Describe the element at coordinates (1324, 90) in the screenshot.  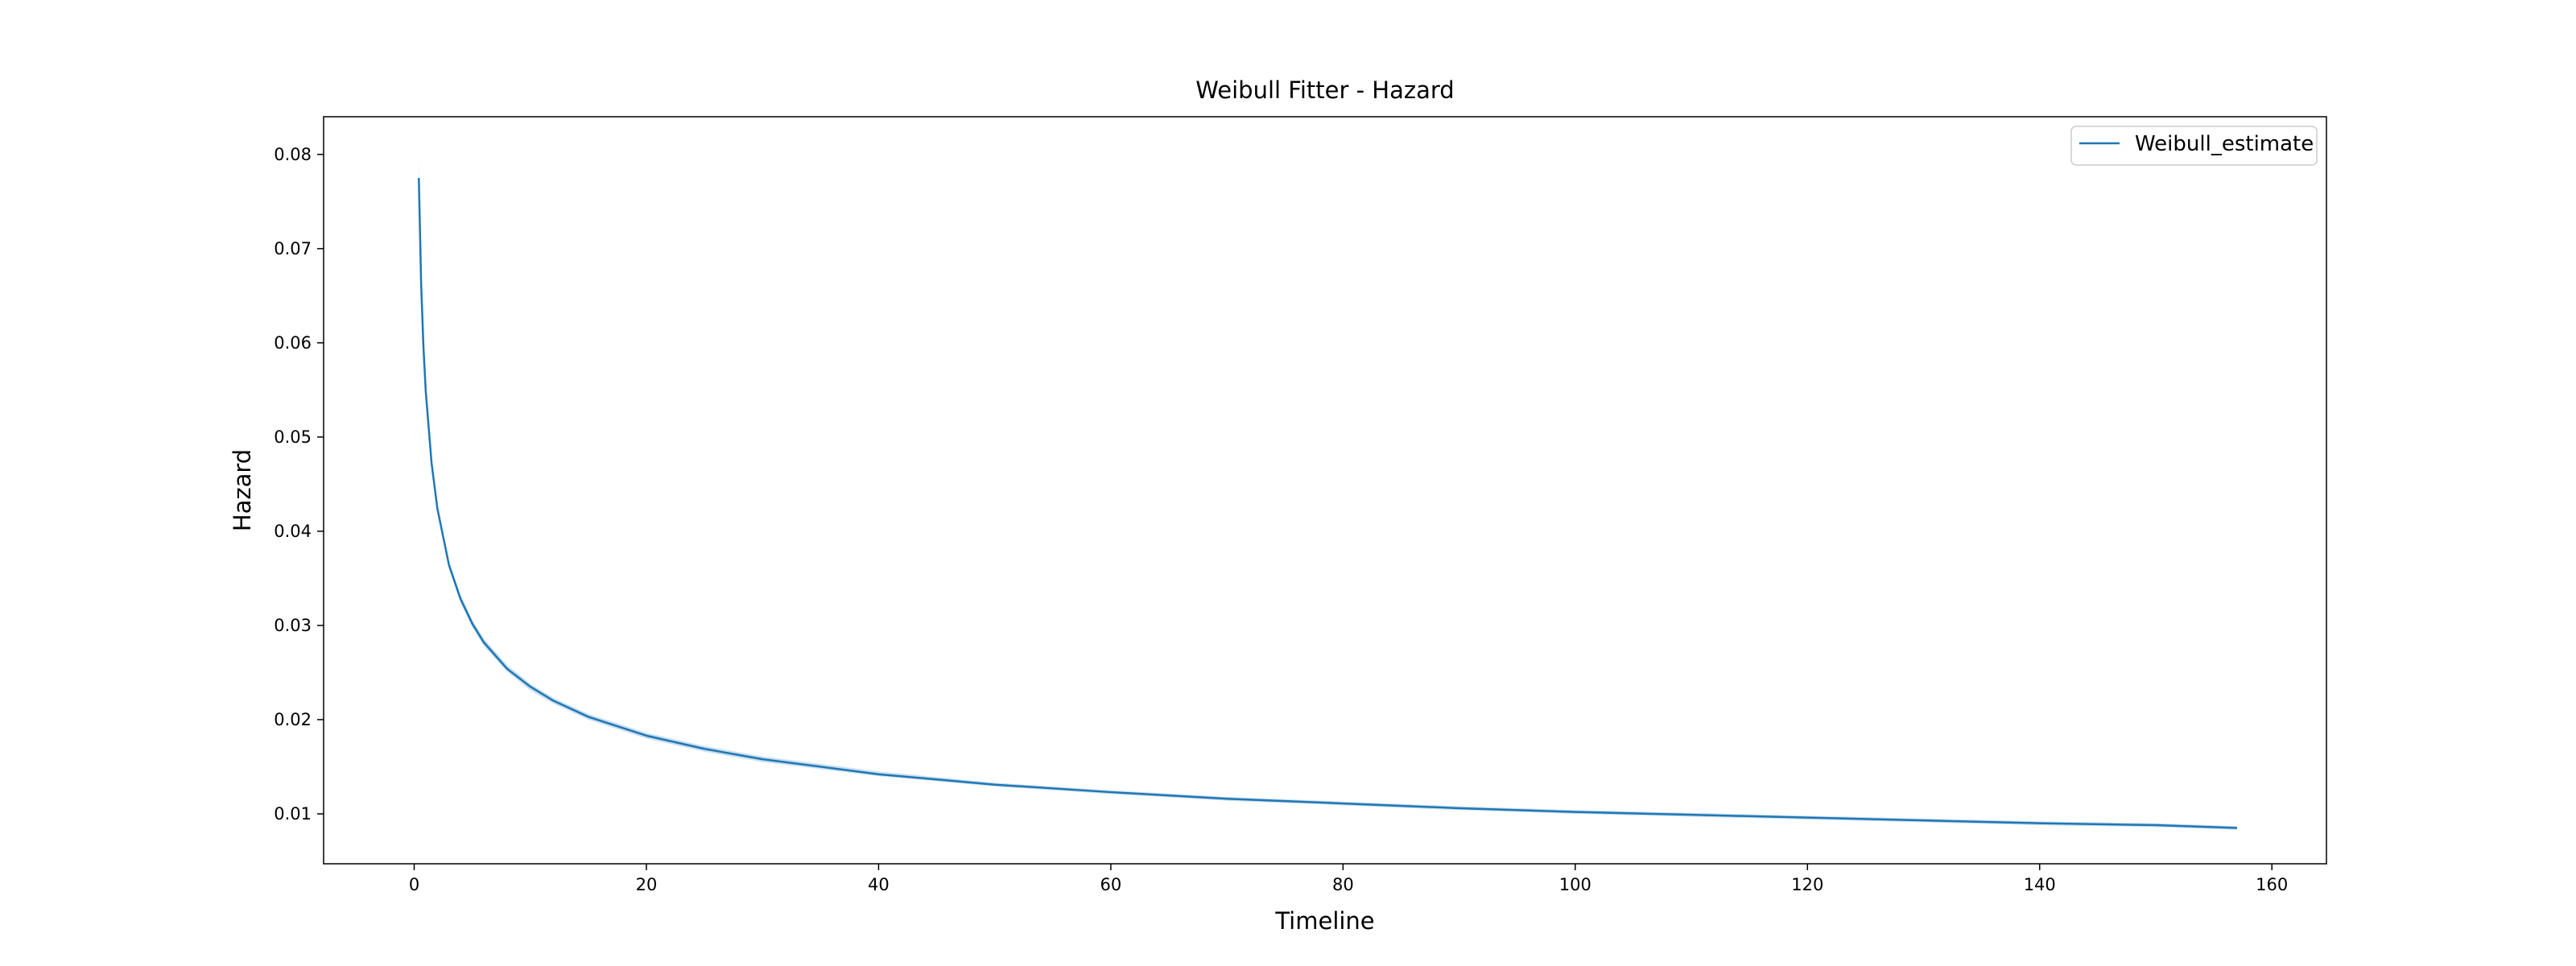
I see `chart-title: Weibull Fitter - Hazard` at that location.